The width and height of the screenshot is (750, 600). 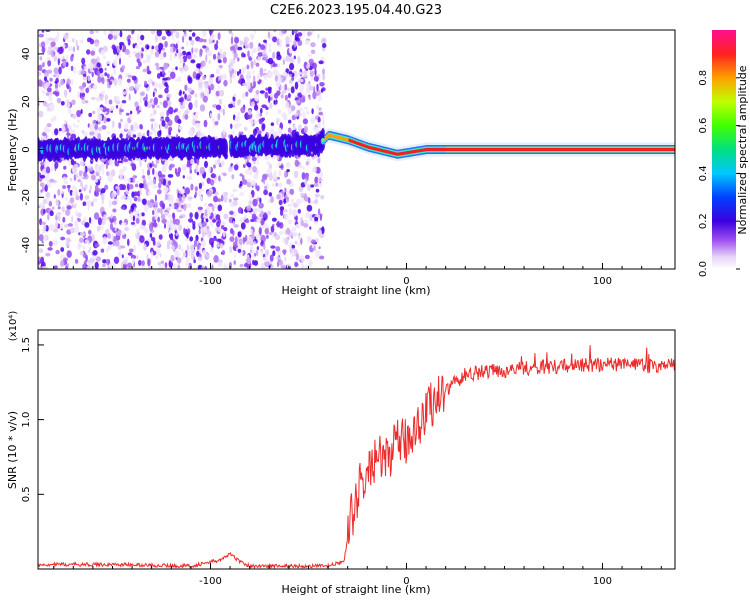 I want to click on spectrogram-y-axis: -40 -20 0 20 40, so click(x=32, y=150).